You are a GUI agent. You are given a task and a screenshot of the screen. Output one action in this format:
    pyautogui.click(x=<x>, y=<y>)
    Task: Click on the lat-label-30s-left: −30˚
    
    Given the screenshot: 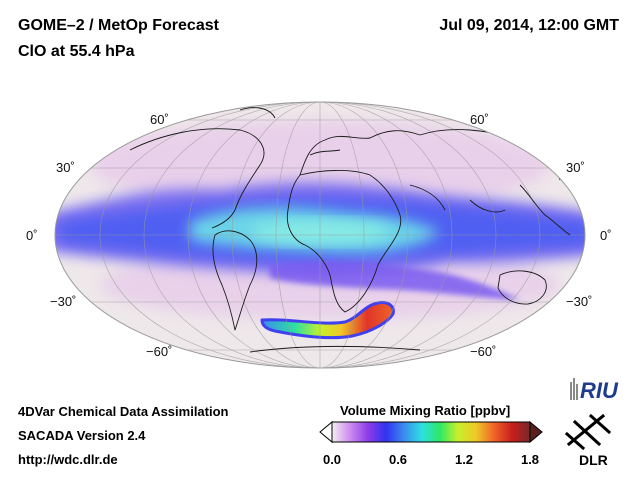 What is the action you would take?
    pyautogui.click(x=63, y=301)
    